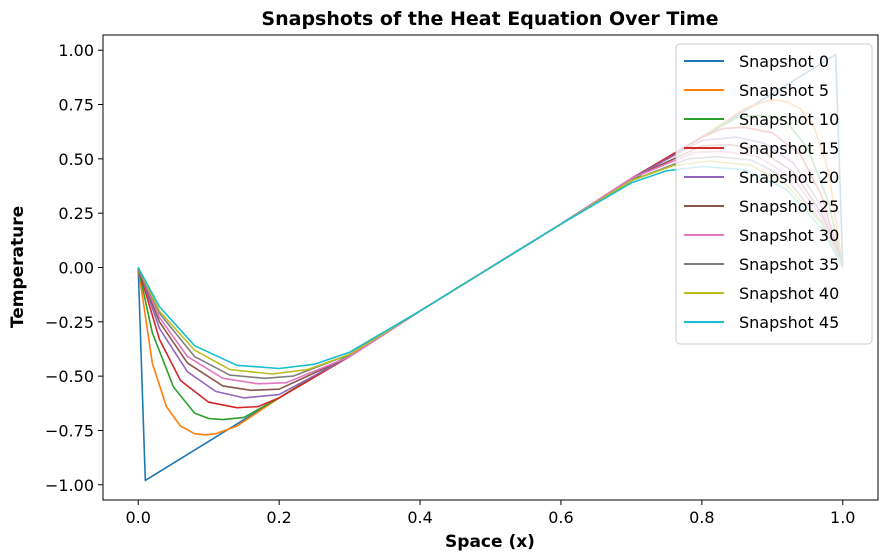 Image resolution: width=887 pixels, height=552 pixels. Describe the element at coordinates (490, 542) in the screenshot. I see `x-axis-label: Space (x)` at that location.